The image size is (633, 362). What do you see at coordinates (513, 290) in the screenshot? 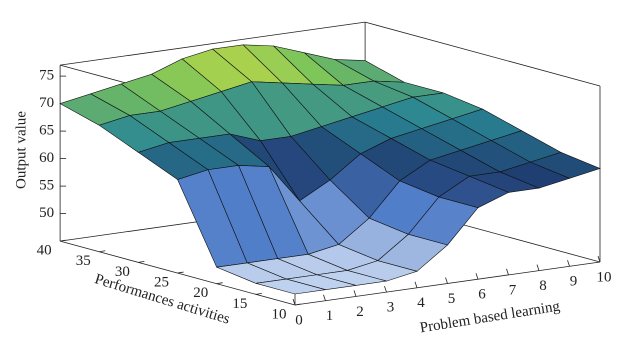
I see `x-tick-label: 7` at bounding box center [513, 290].